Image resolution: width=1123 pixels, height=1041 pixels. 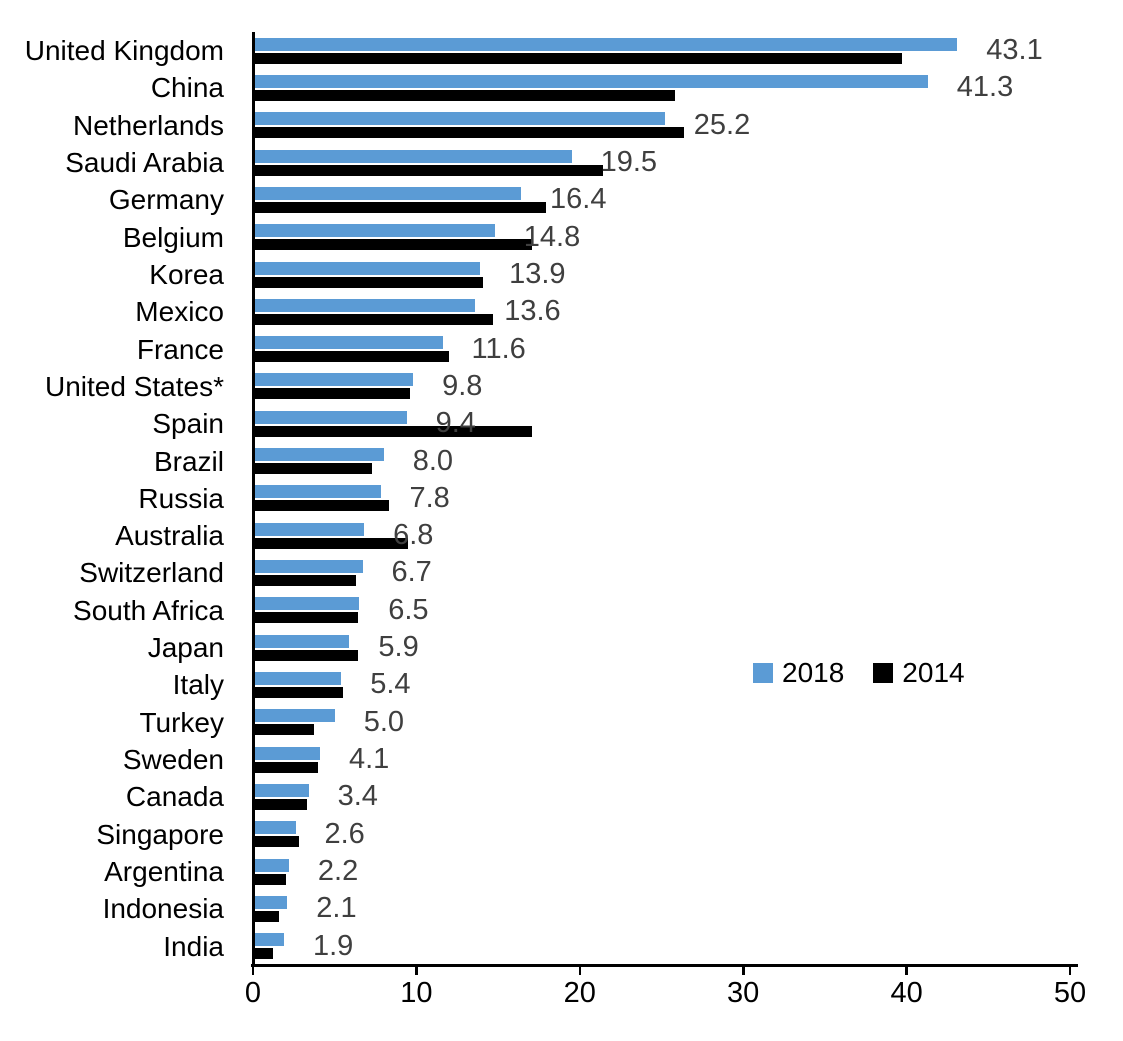 What do you see at coordinates (561, 610) in the screenshot?
I see `chart-row: South Africa 6.5` at bounding box center [561, 610].